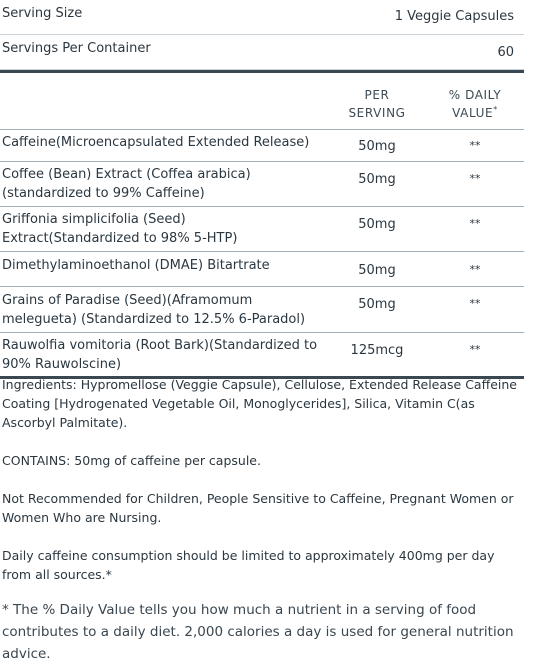 The image size is (533, 665). Describe the element at coordinates (136, 265) in the screenshot. I see `ingredient-name: Dimethylaminoethanol (DMAE) Bitartrate` at that location.